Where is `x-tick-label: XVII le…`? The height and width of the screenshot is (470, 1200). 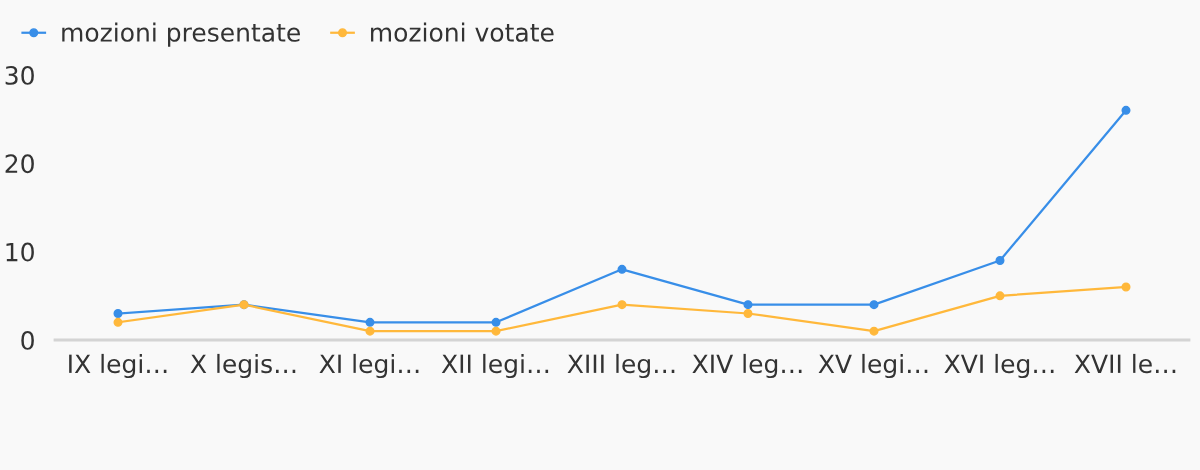
x-tick-label: XVII le… is located at coordinates (1125, 363).